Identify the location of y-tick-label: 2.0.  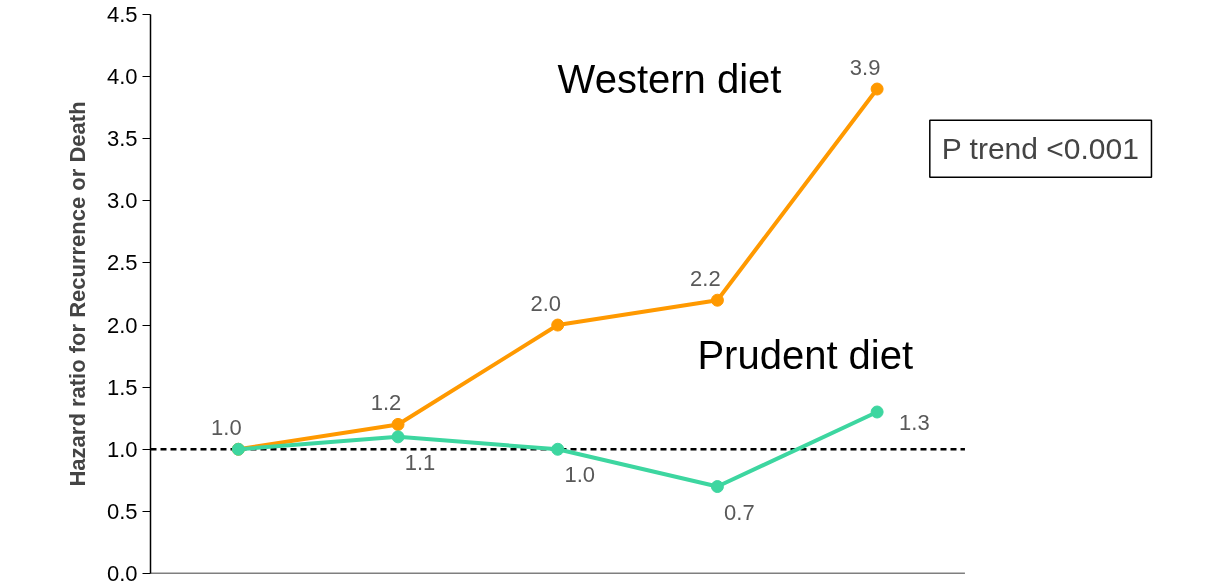
(122, 325).